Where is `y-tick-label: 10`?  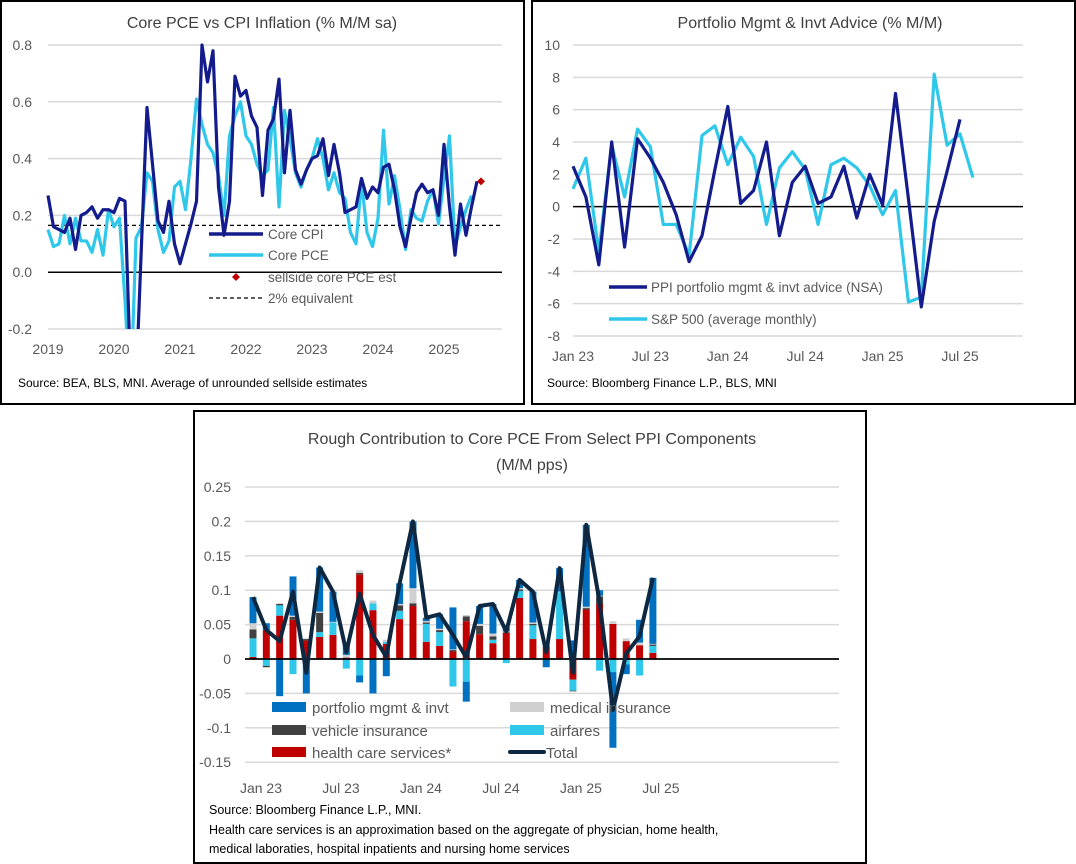
y-tick-label: 10 is located at coordinates (552, 45).